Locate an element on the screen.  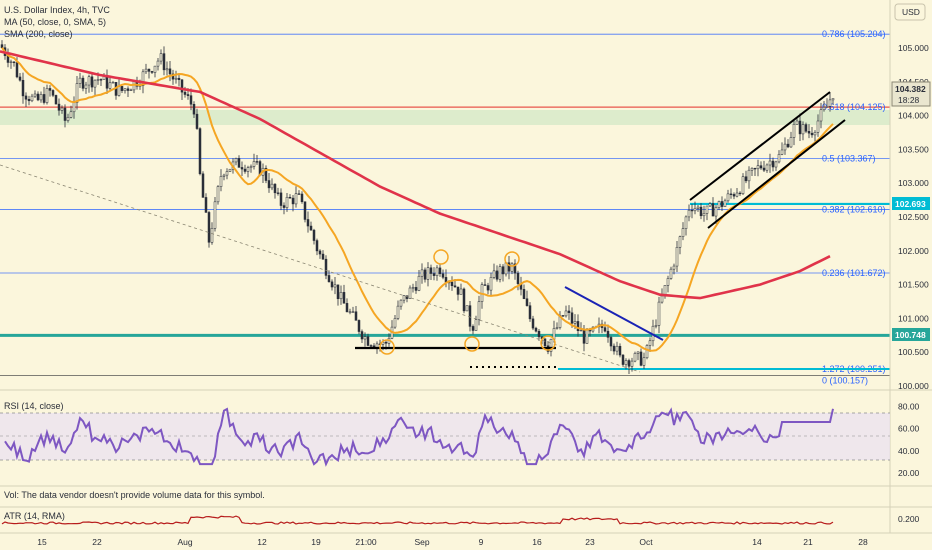
time-axis: 15 22 Aug 12 19 21:00 Sep 9 16 23 Oct 14 21 28 is located at coordinates (452, 542).